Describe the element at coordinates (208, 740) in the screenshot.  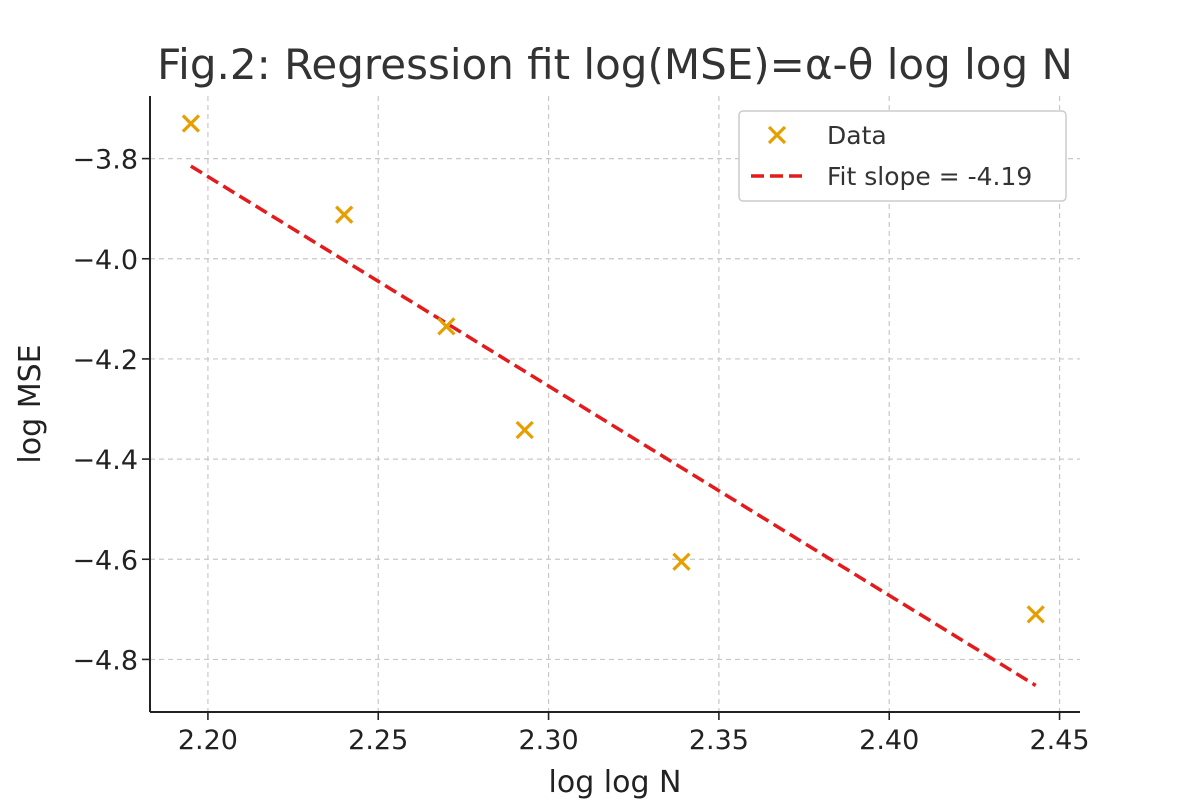
I see `x-tick-label: 2.20` at that location.